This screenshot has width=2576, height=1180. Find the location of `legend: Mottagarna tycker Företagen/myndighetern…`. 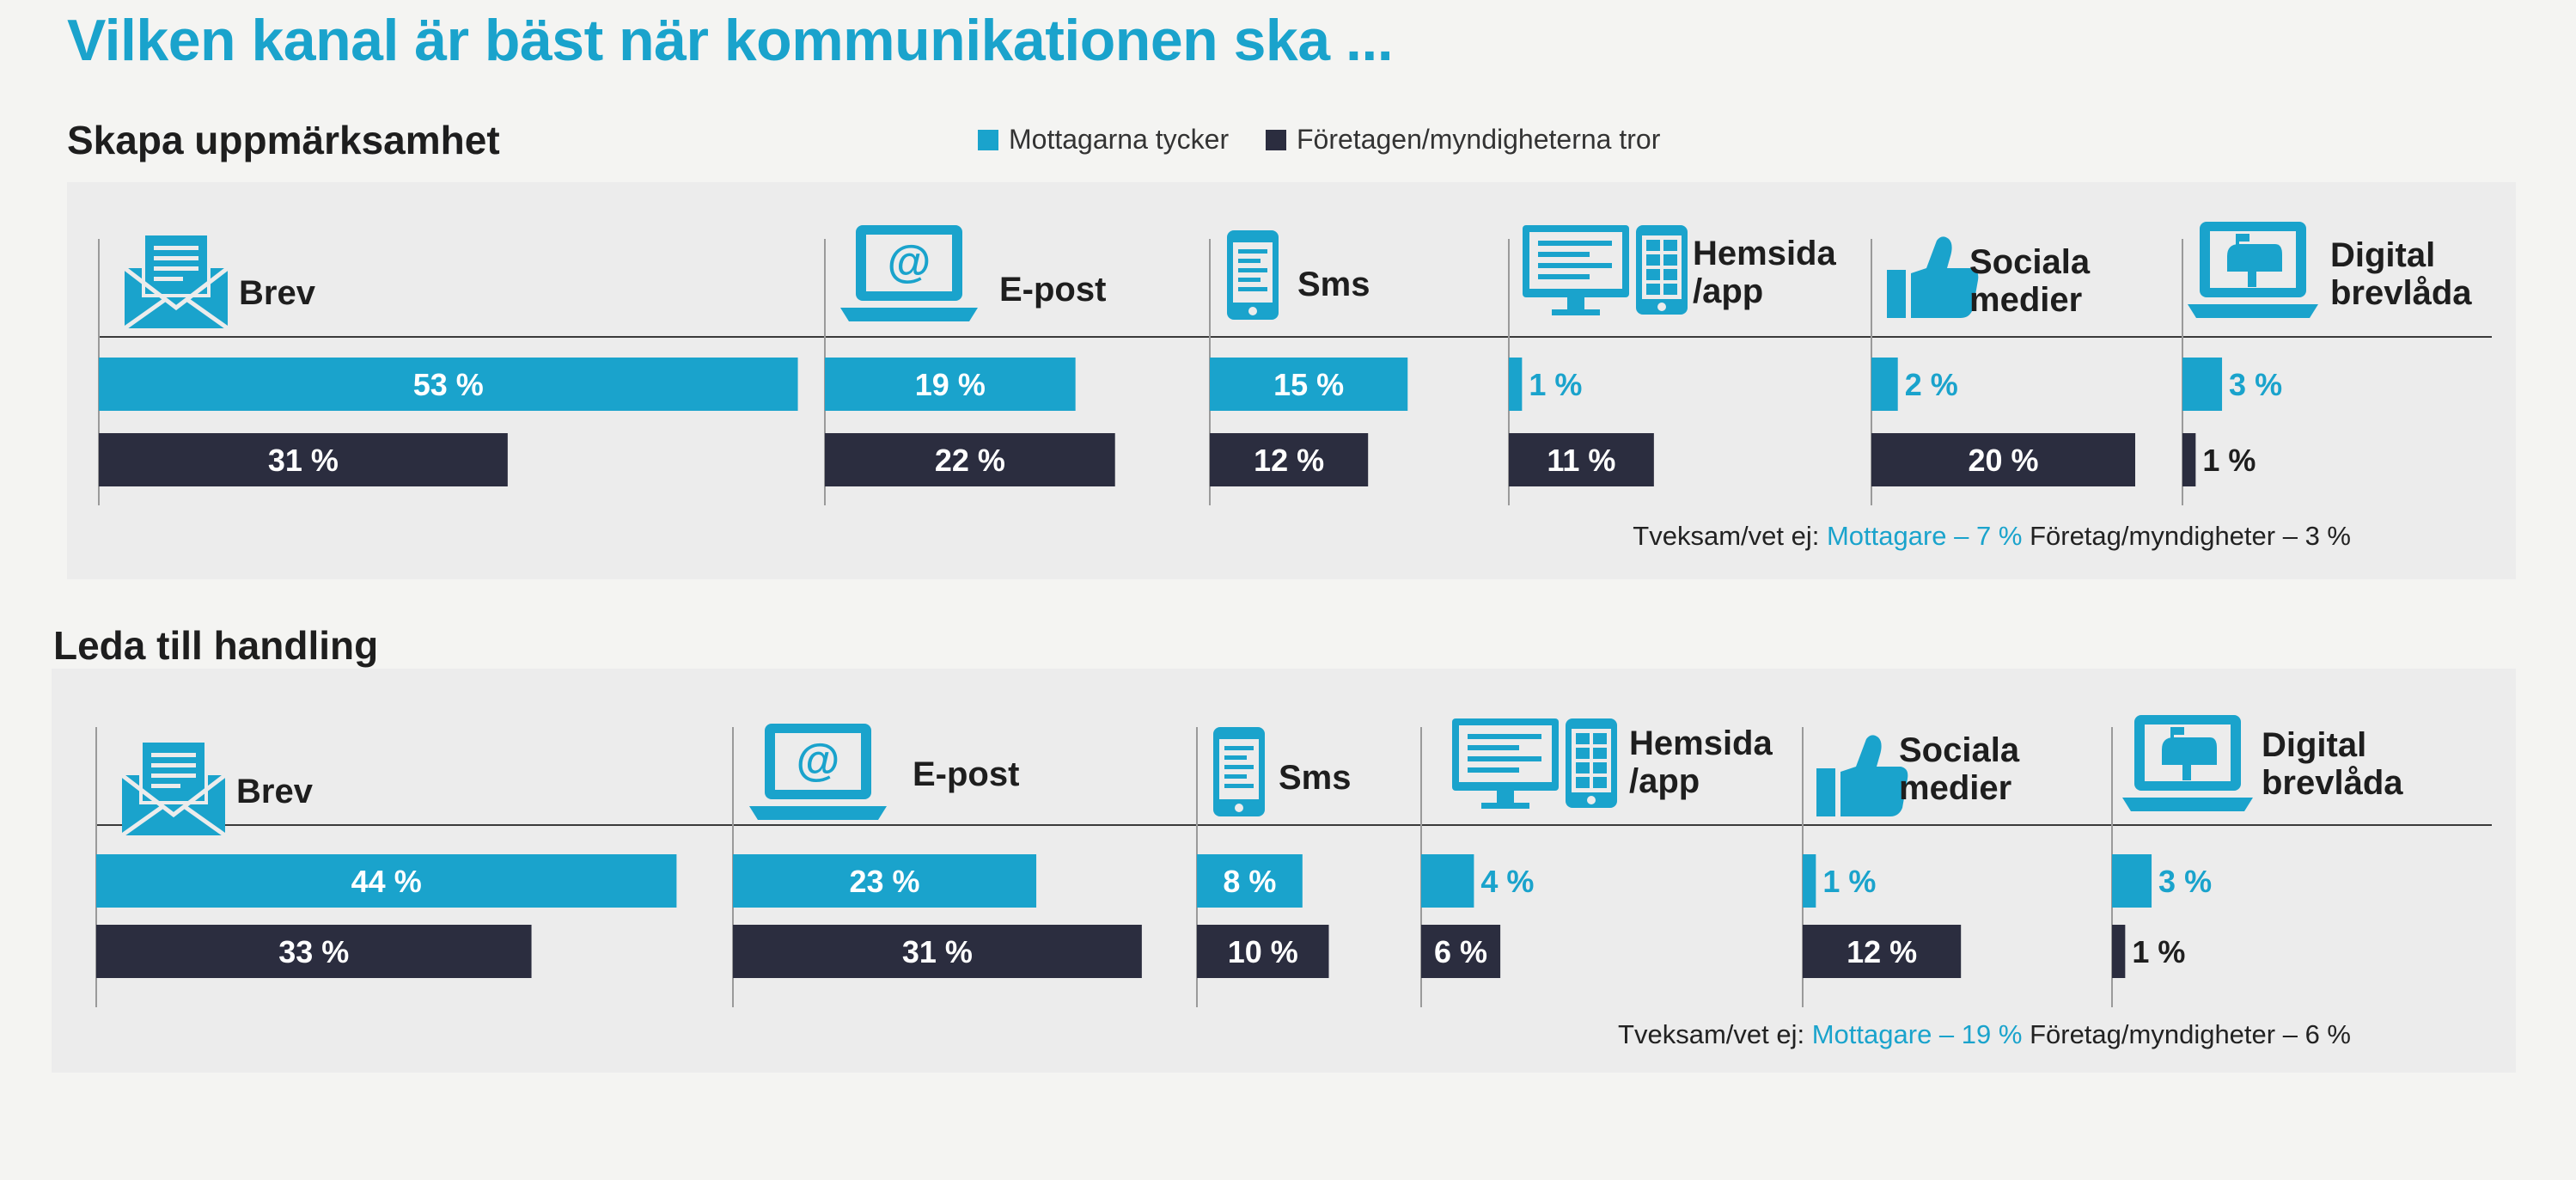

legend: Mottagarna tycker Företagen/myndighetern… is located at coordinates (1333, 140).